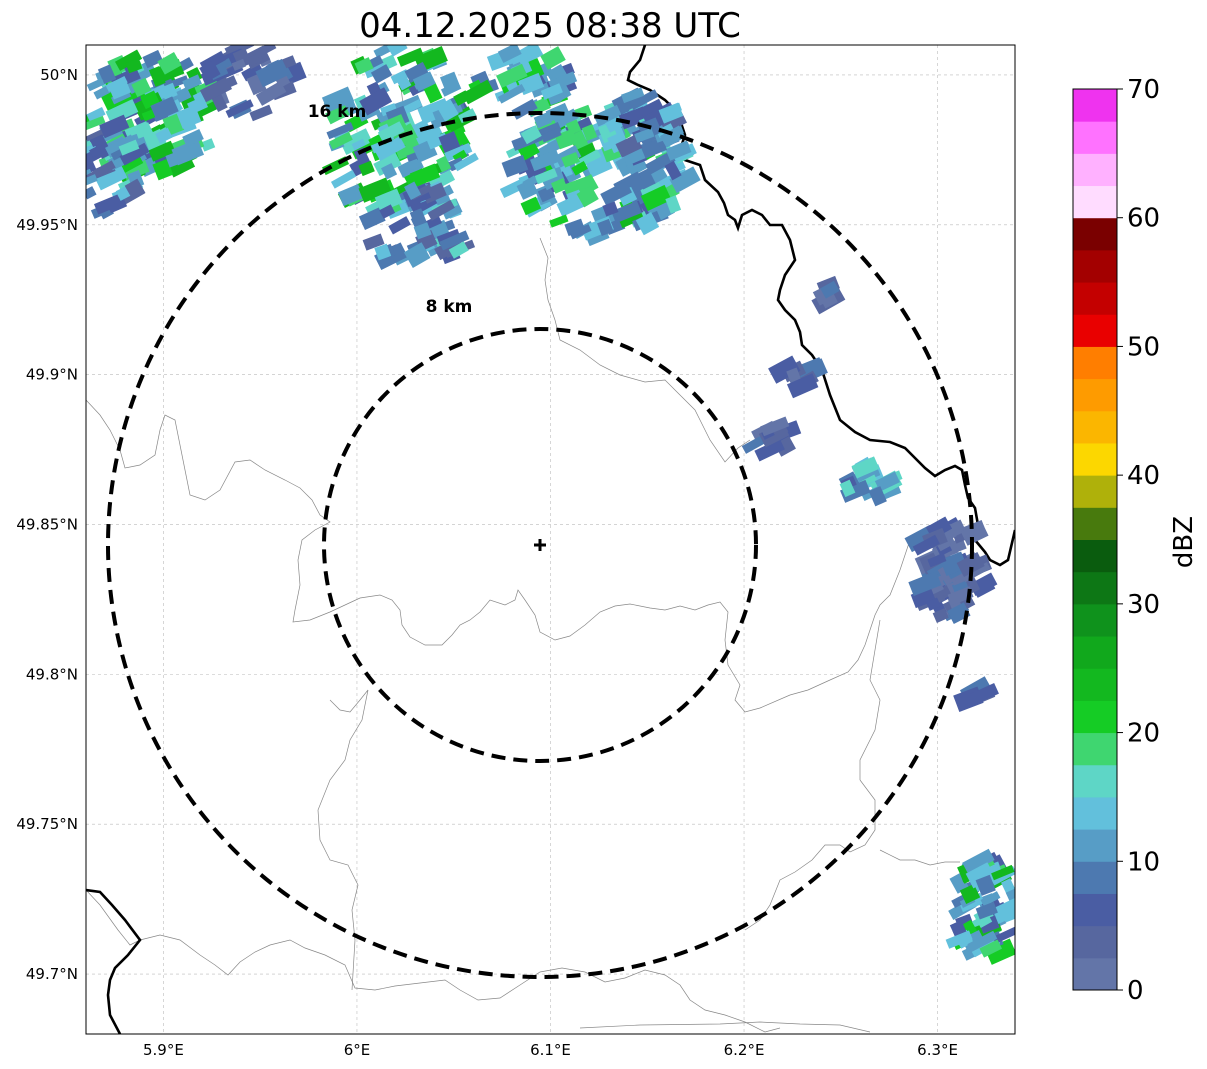 This screenshot has height=1069, width=1207. What do you see at coordinates (59, 75) in the screenshot?
I see `y-tick-label: 50°N` at bounding box center [59, 75].